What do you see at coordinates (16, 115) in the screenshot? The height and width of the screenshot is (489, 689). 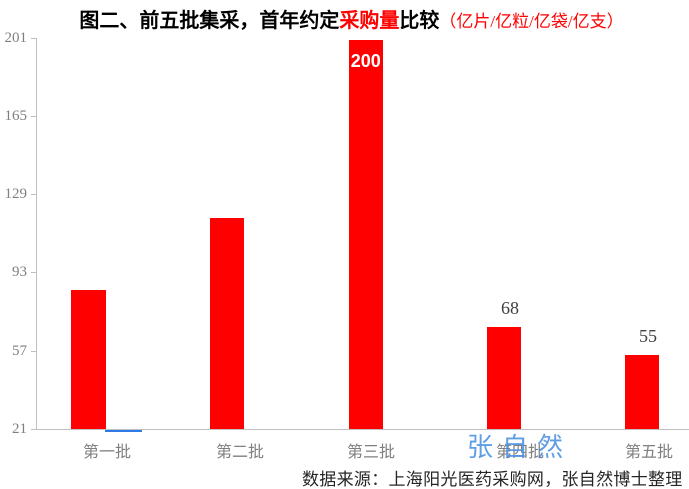 I see `y-tick-label: 165` at bounding box center [16, 115].